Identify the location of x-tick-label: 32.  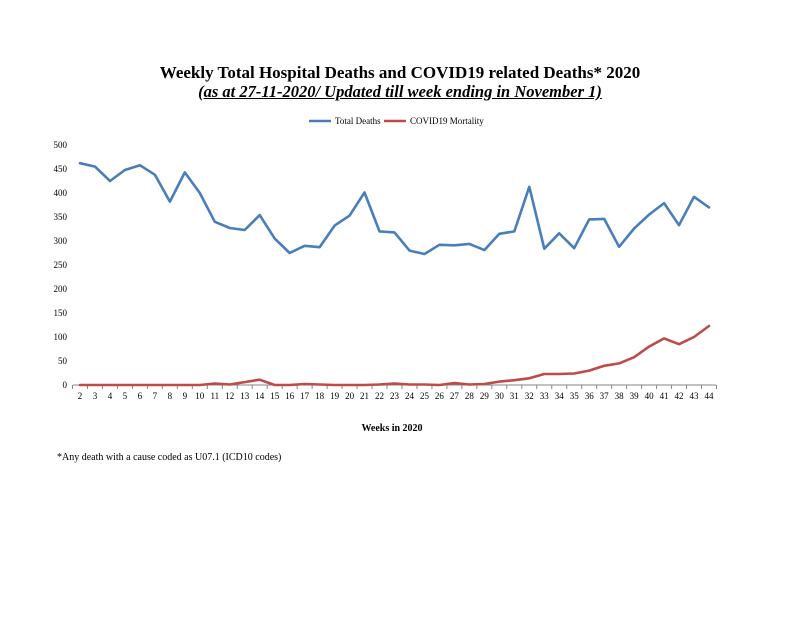
(529, 396).